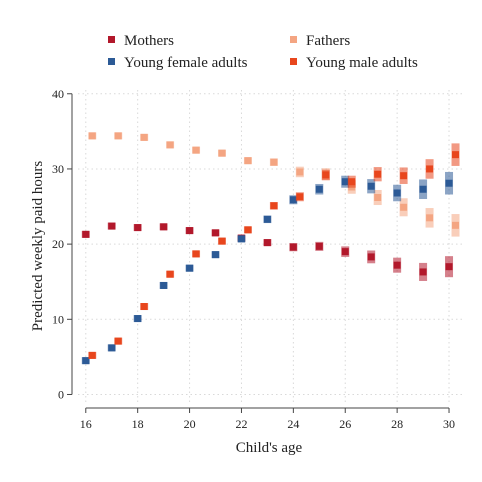 The image size is (482, 482). I want to click on x-tick-label: 30, so click(449, 424).